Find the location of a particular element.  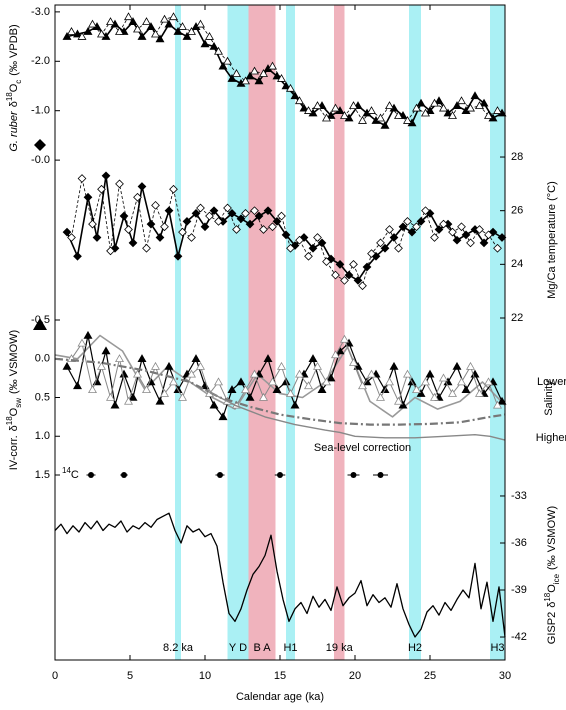

x-tick-label: 0 is located at coordinates (55, 676).